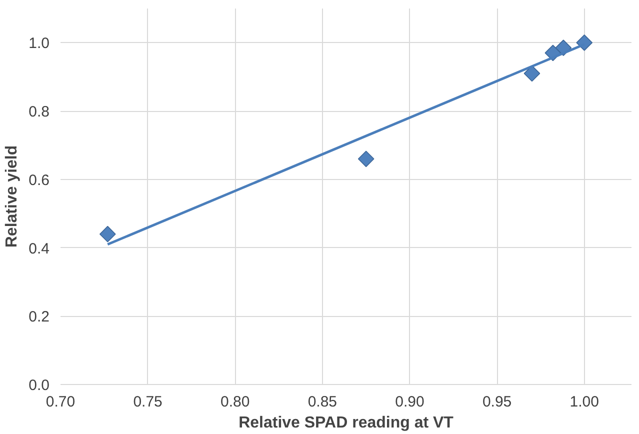 The width and height of the screenshot is (639, 434). What do you see at coordinates (147, 402) in the screenshot?
I see `x-tick-label: 0.75` at bounding box center [147, 402].